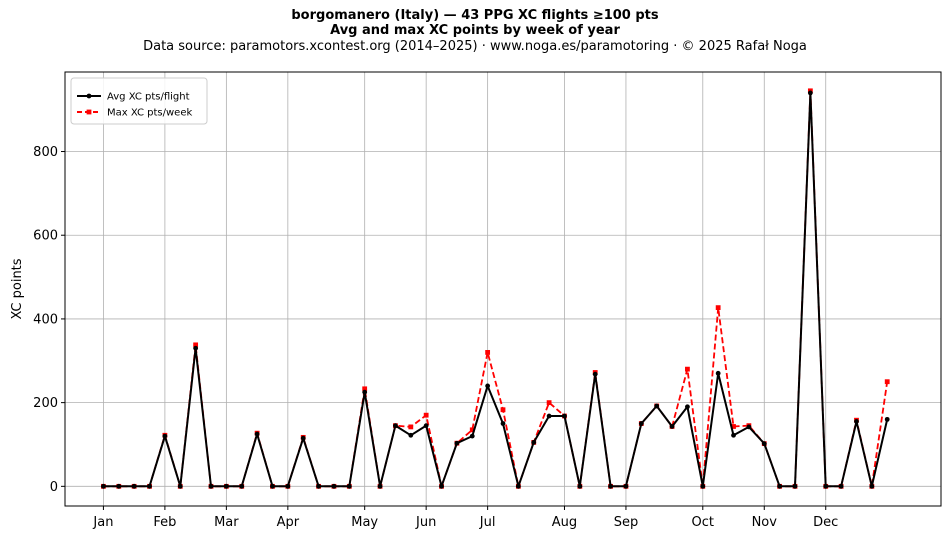 The height and width of the screenshot is (539, 950). I want to click on y-tick-label: 0, so click(54, 487).